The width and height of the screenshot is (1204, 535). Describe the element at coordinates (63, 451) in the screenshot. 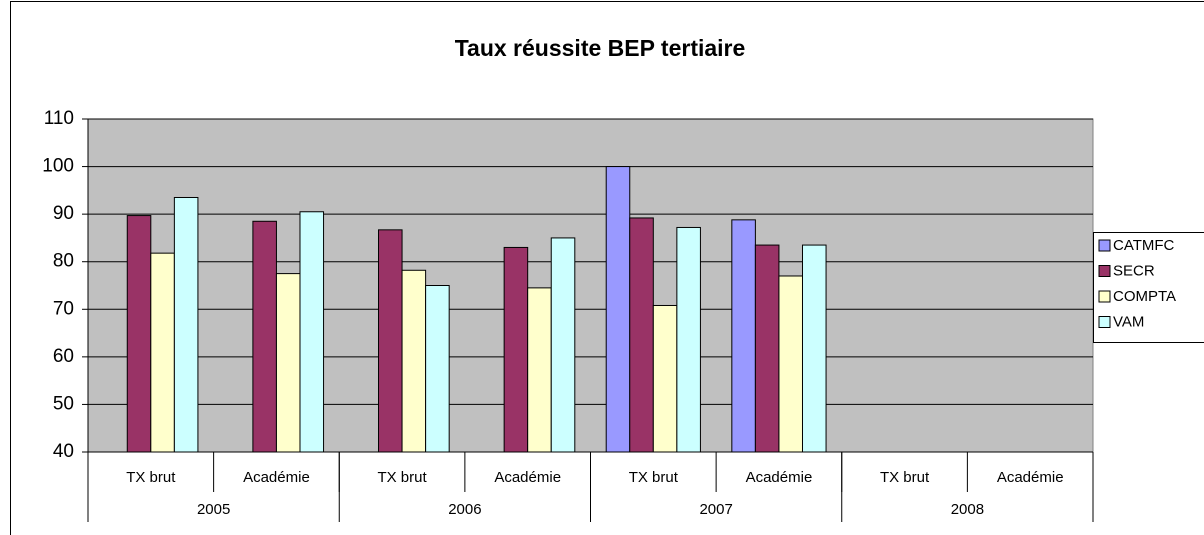

I see `y-tick-label: 40` at that location.